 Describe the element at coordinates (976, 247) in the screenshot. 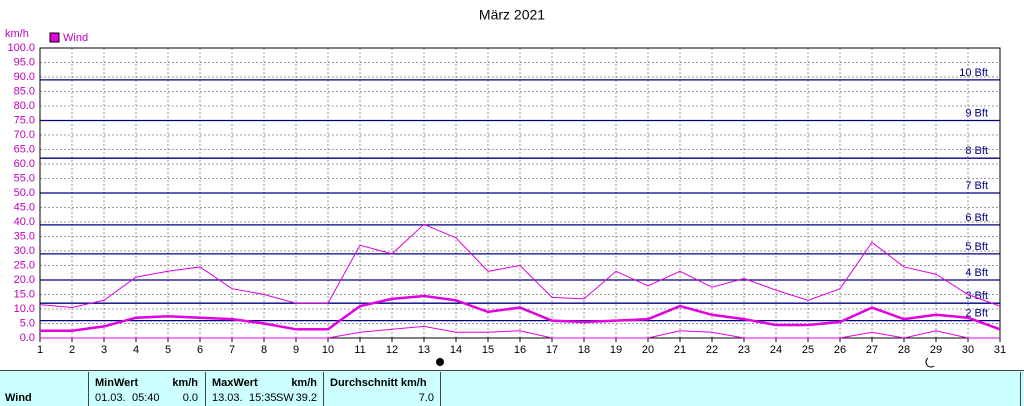

I see `beaufort-label: 5 Bft` at that location.